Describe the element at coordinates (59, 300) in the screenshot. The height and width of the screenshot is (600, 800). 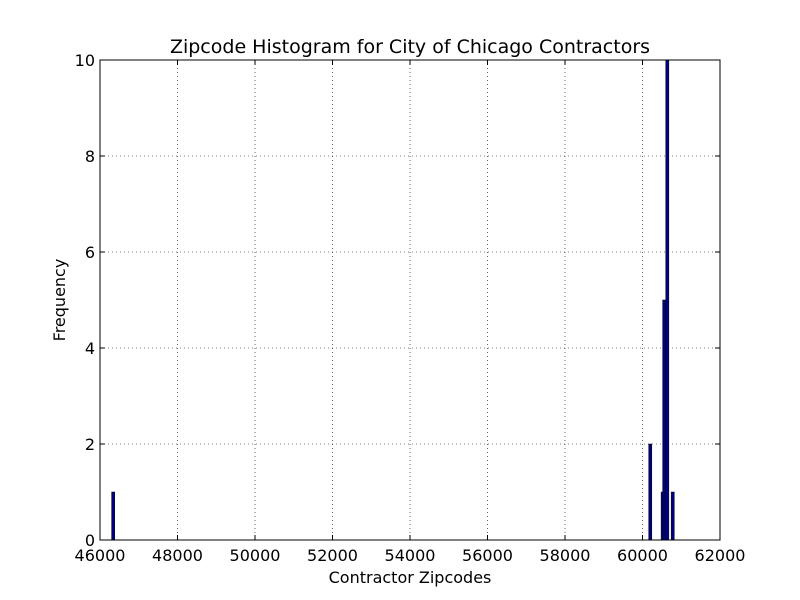
I see `y-axis-label: Frequency` at that location.